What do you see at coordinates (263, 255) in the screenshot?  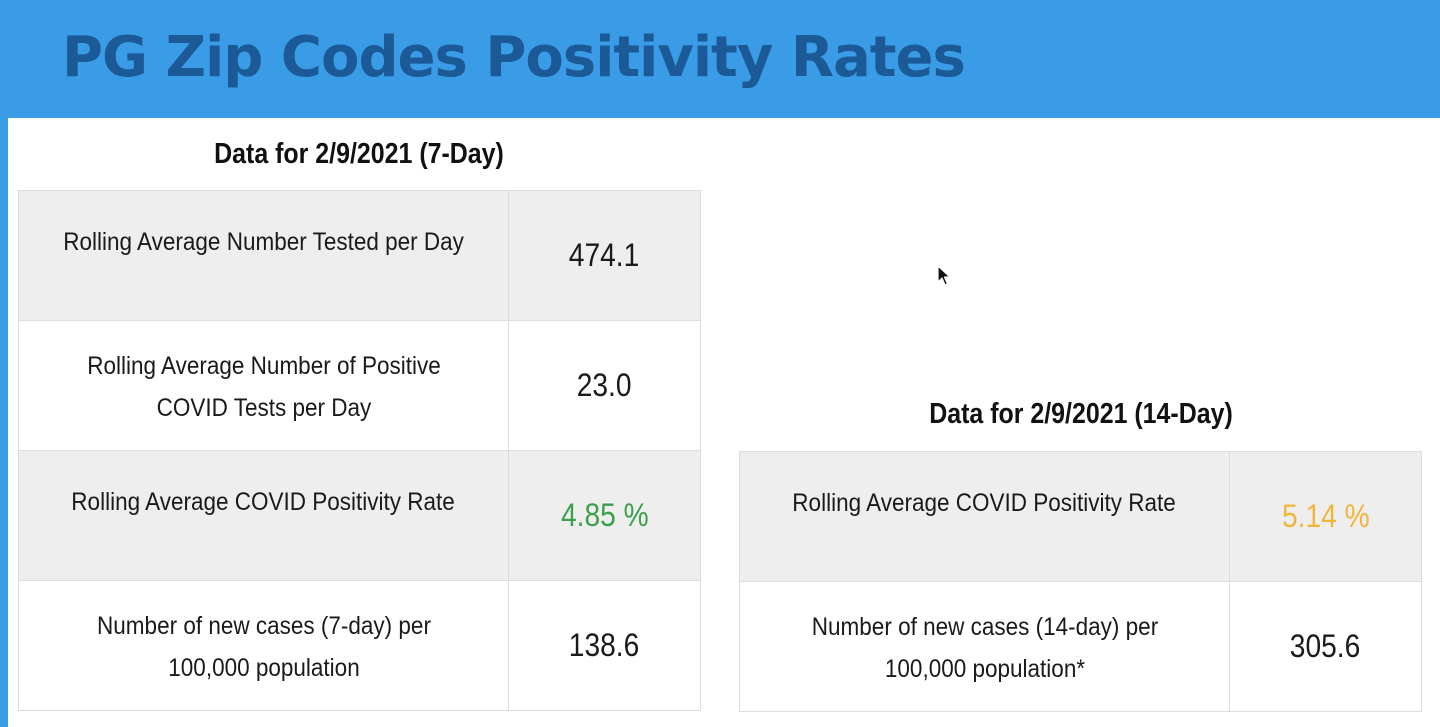 I see `row-label: Rolling Average Number Tested per Day` at bounding box center [263, 255].